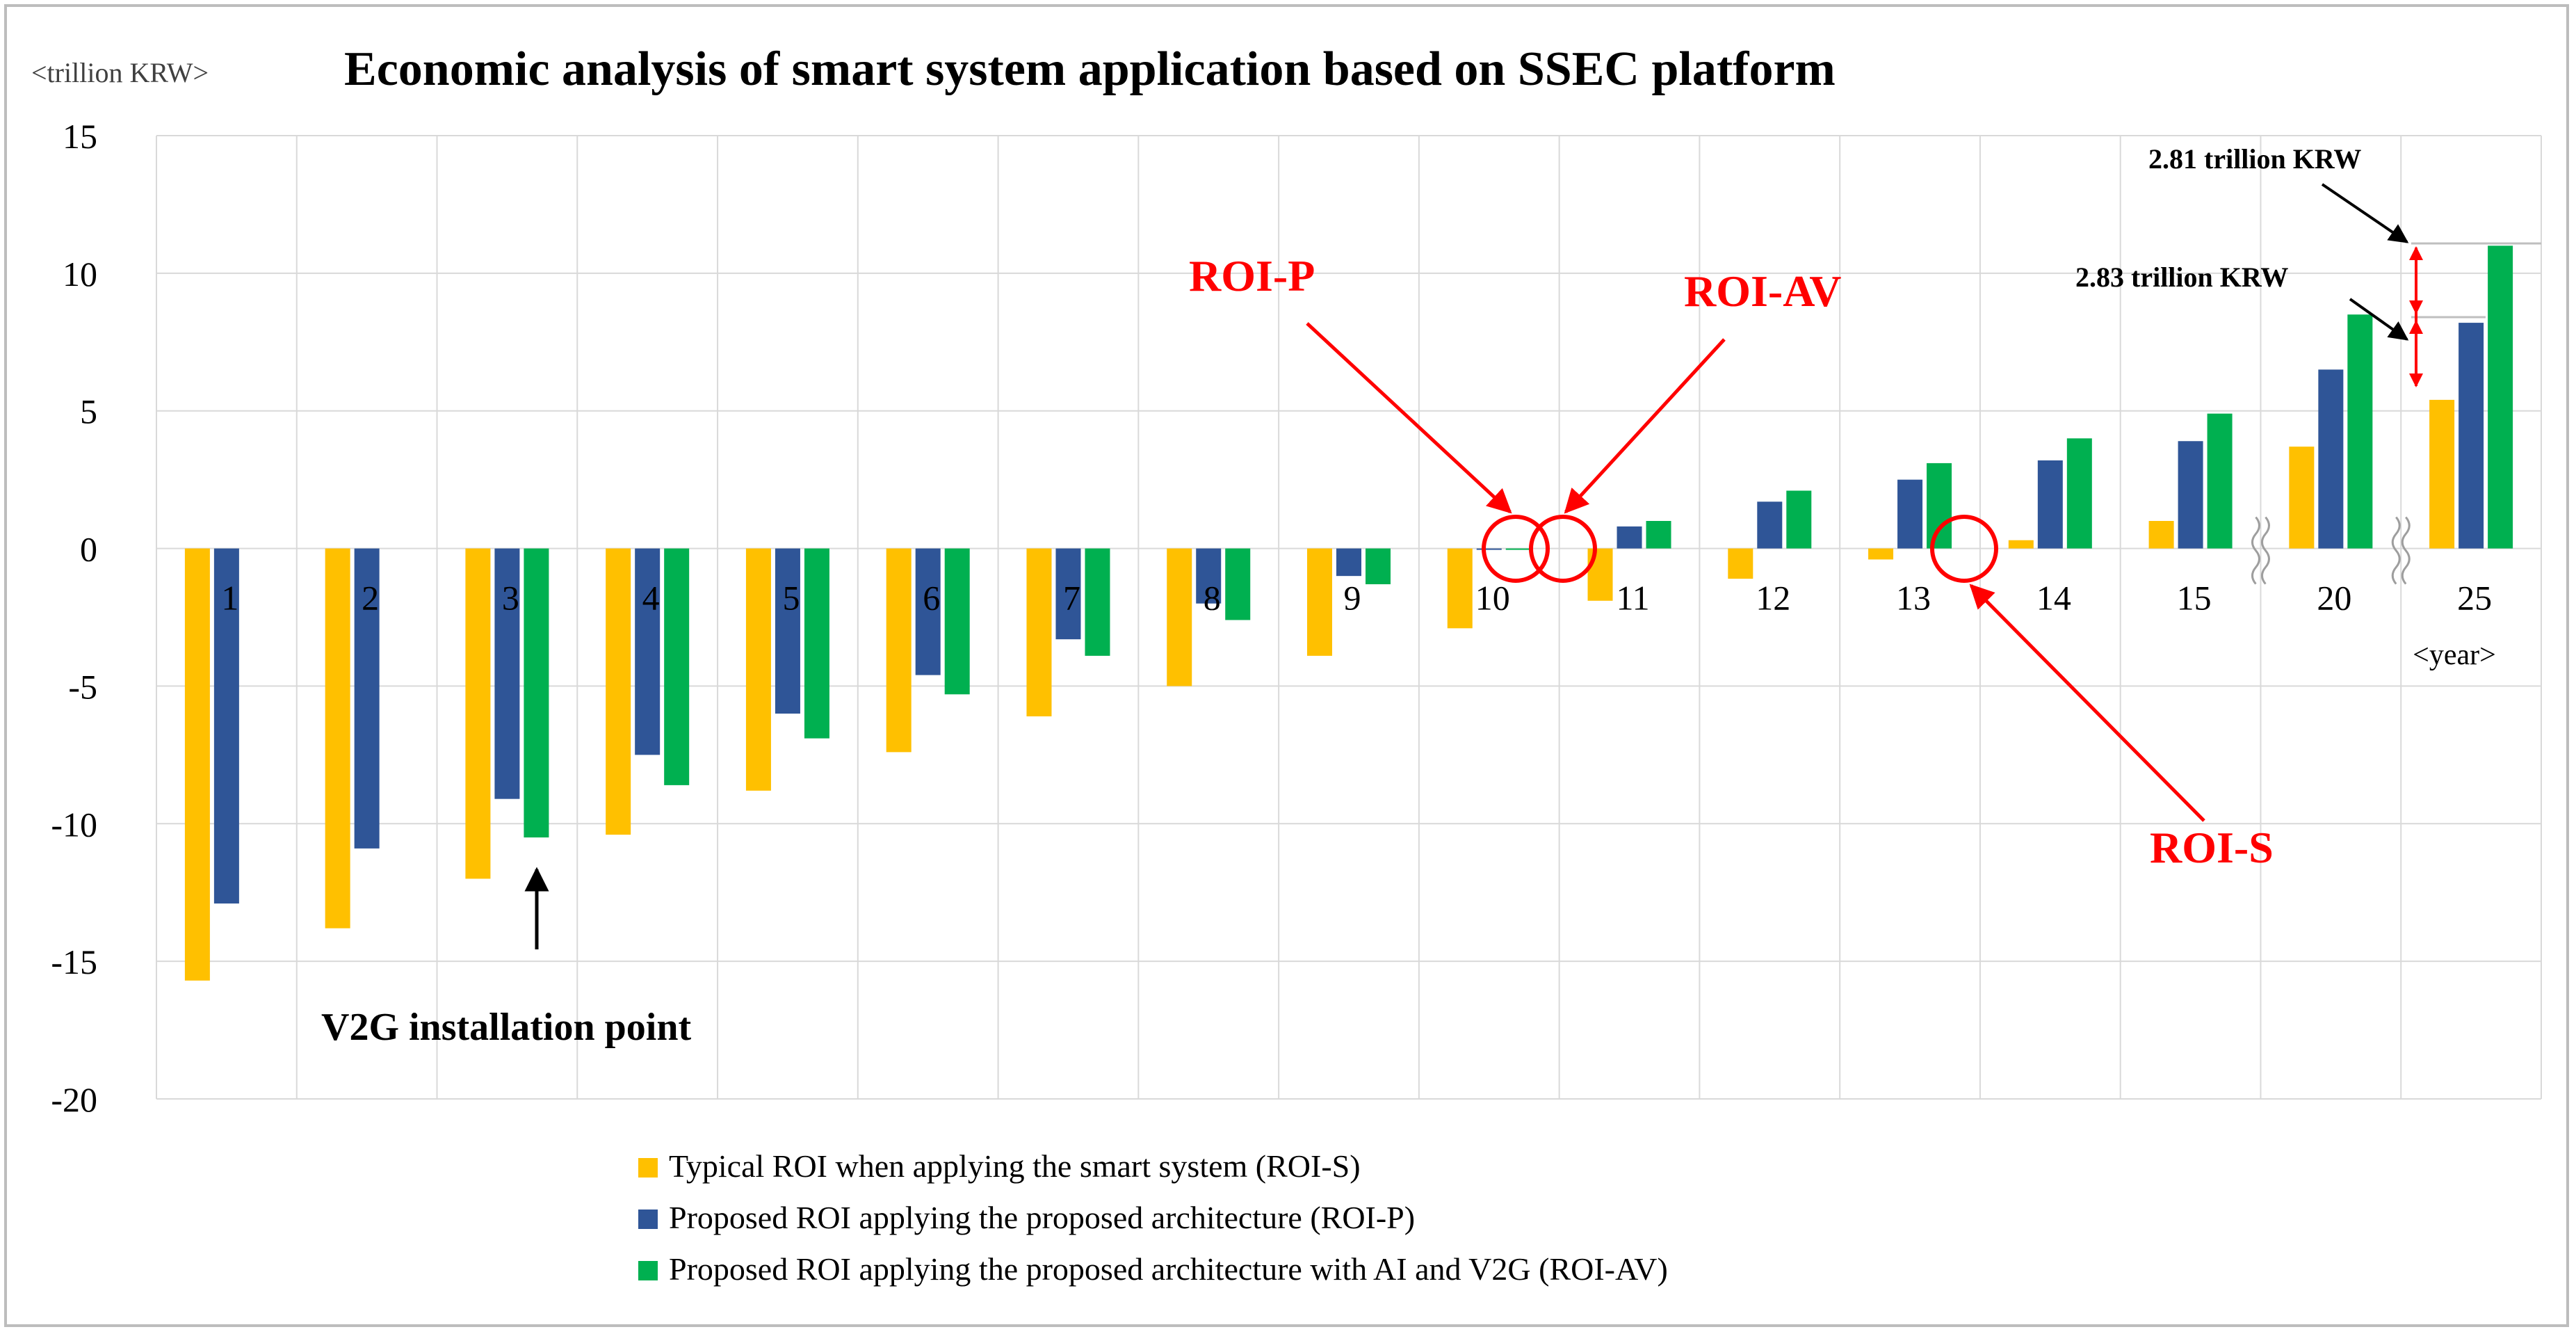 This screenshot has height=1334, width=2576. I want to click on x-tick-label: 4, so click(651, 598).